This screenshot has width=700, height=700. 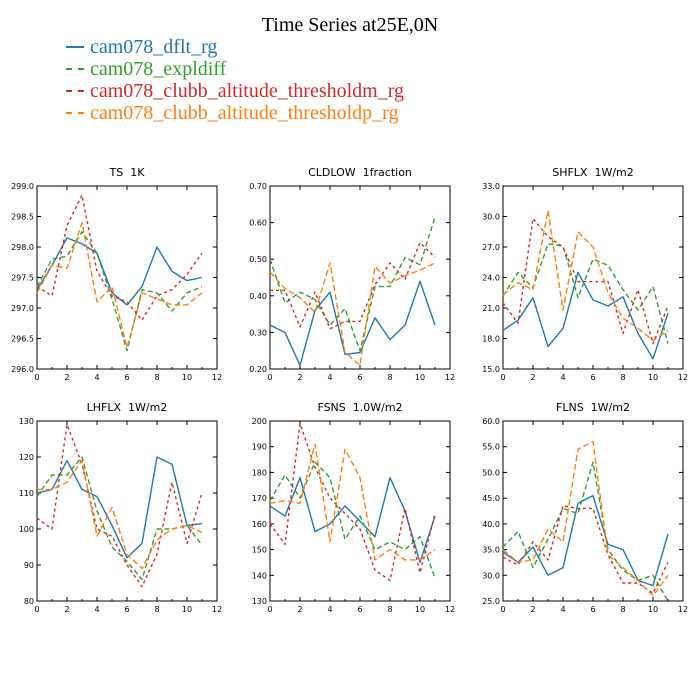 What do you see at coordinates (258, 369) in the screenshot?
I see `y-tick-label: 0.20` at bounding box center [258, 369].